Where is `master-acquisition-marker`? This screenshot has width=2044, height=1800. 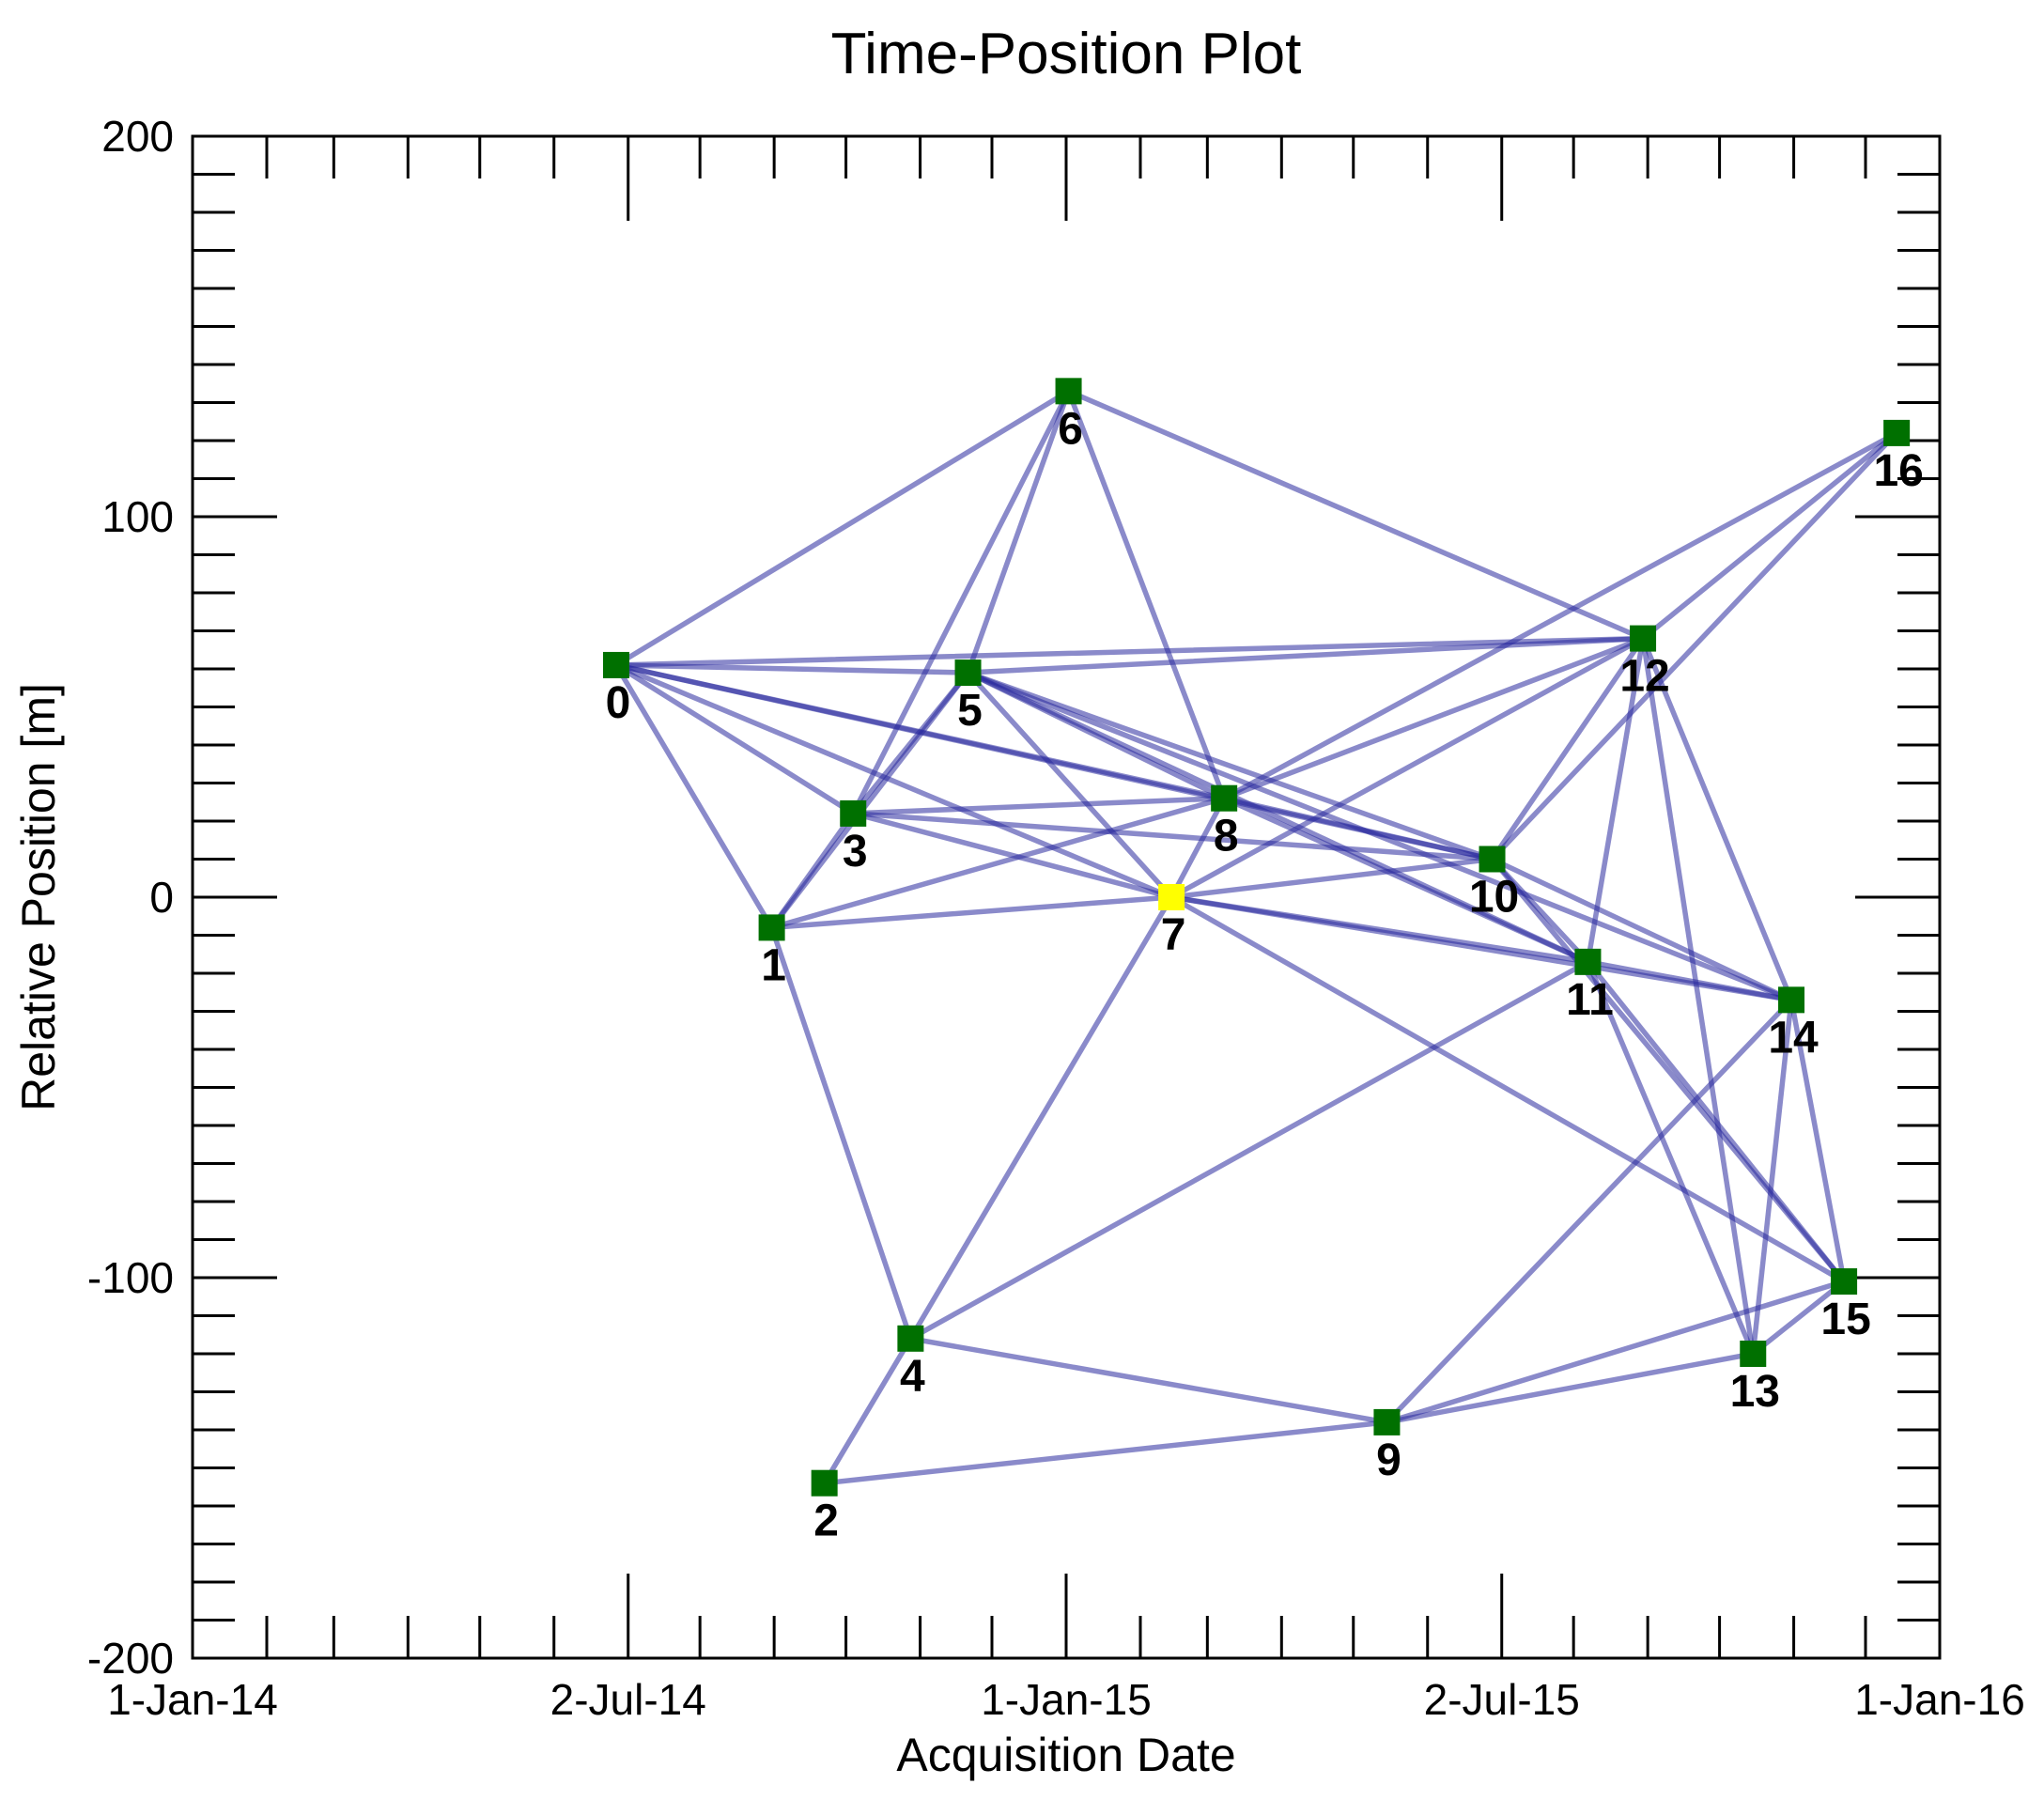 master-acquisition-marker is located at coordinates (1171, 897).